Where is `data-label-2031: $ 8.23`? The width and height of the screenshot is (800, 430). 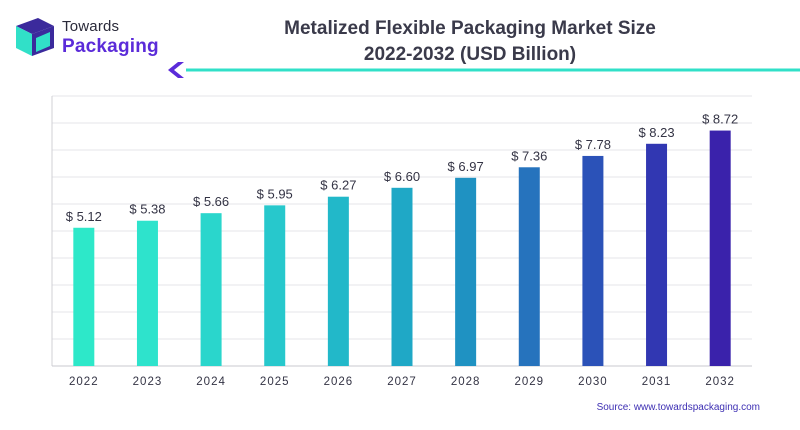 data-label-2031: $ 8.23 is located at coordinates (656, 132).